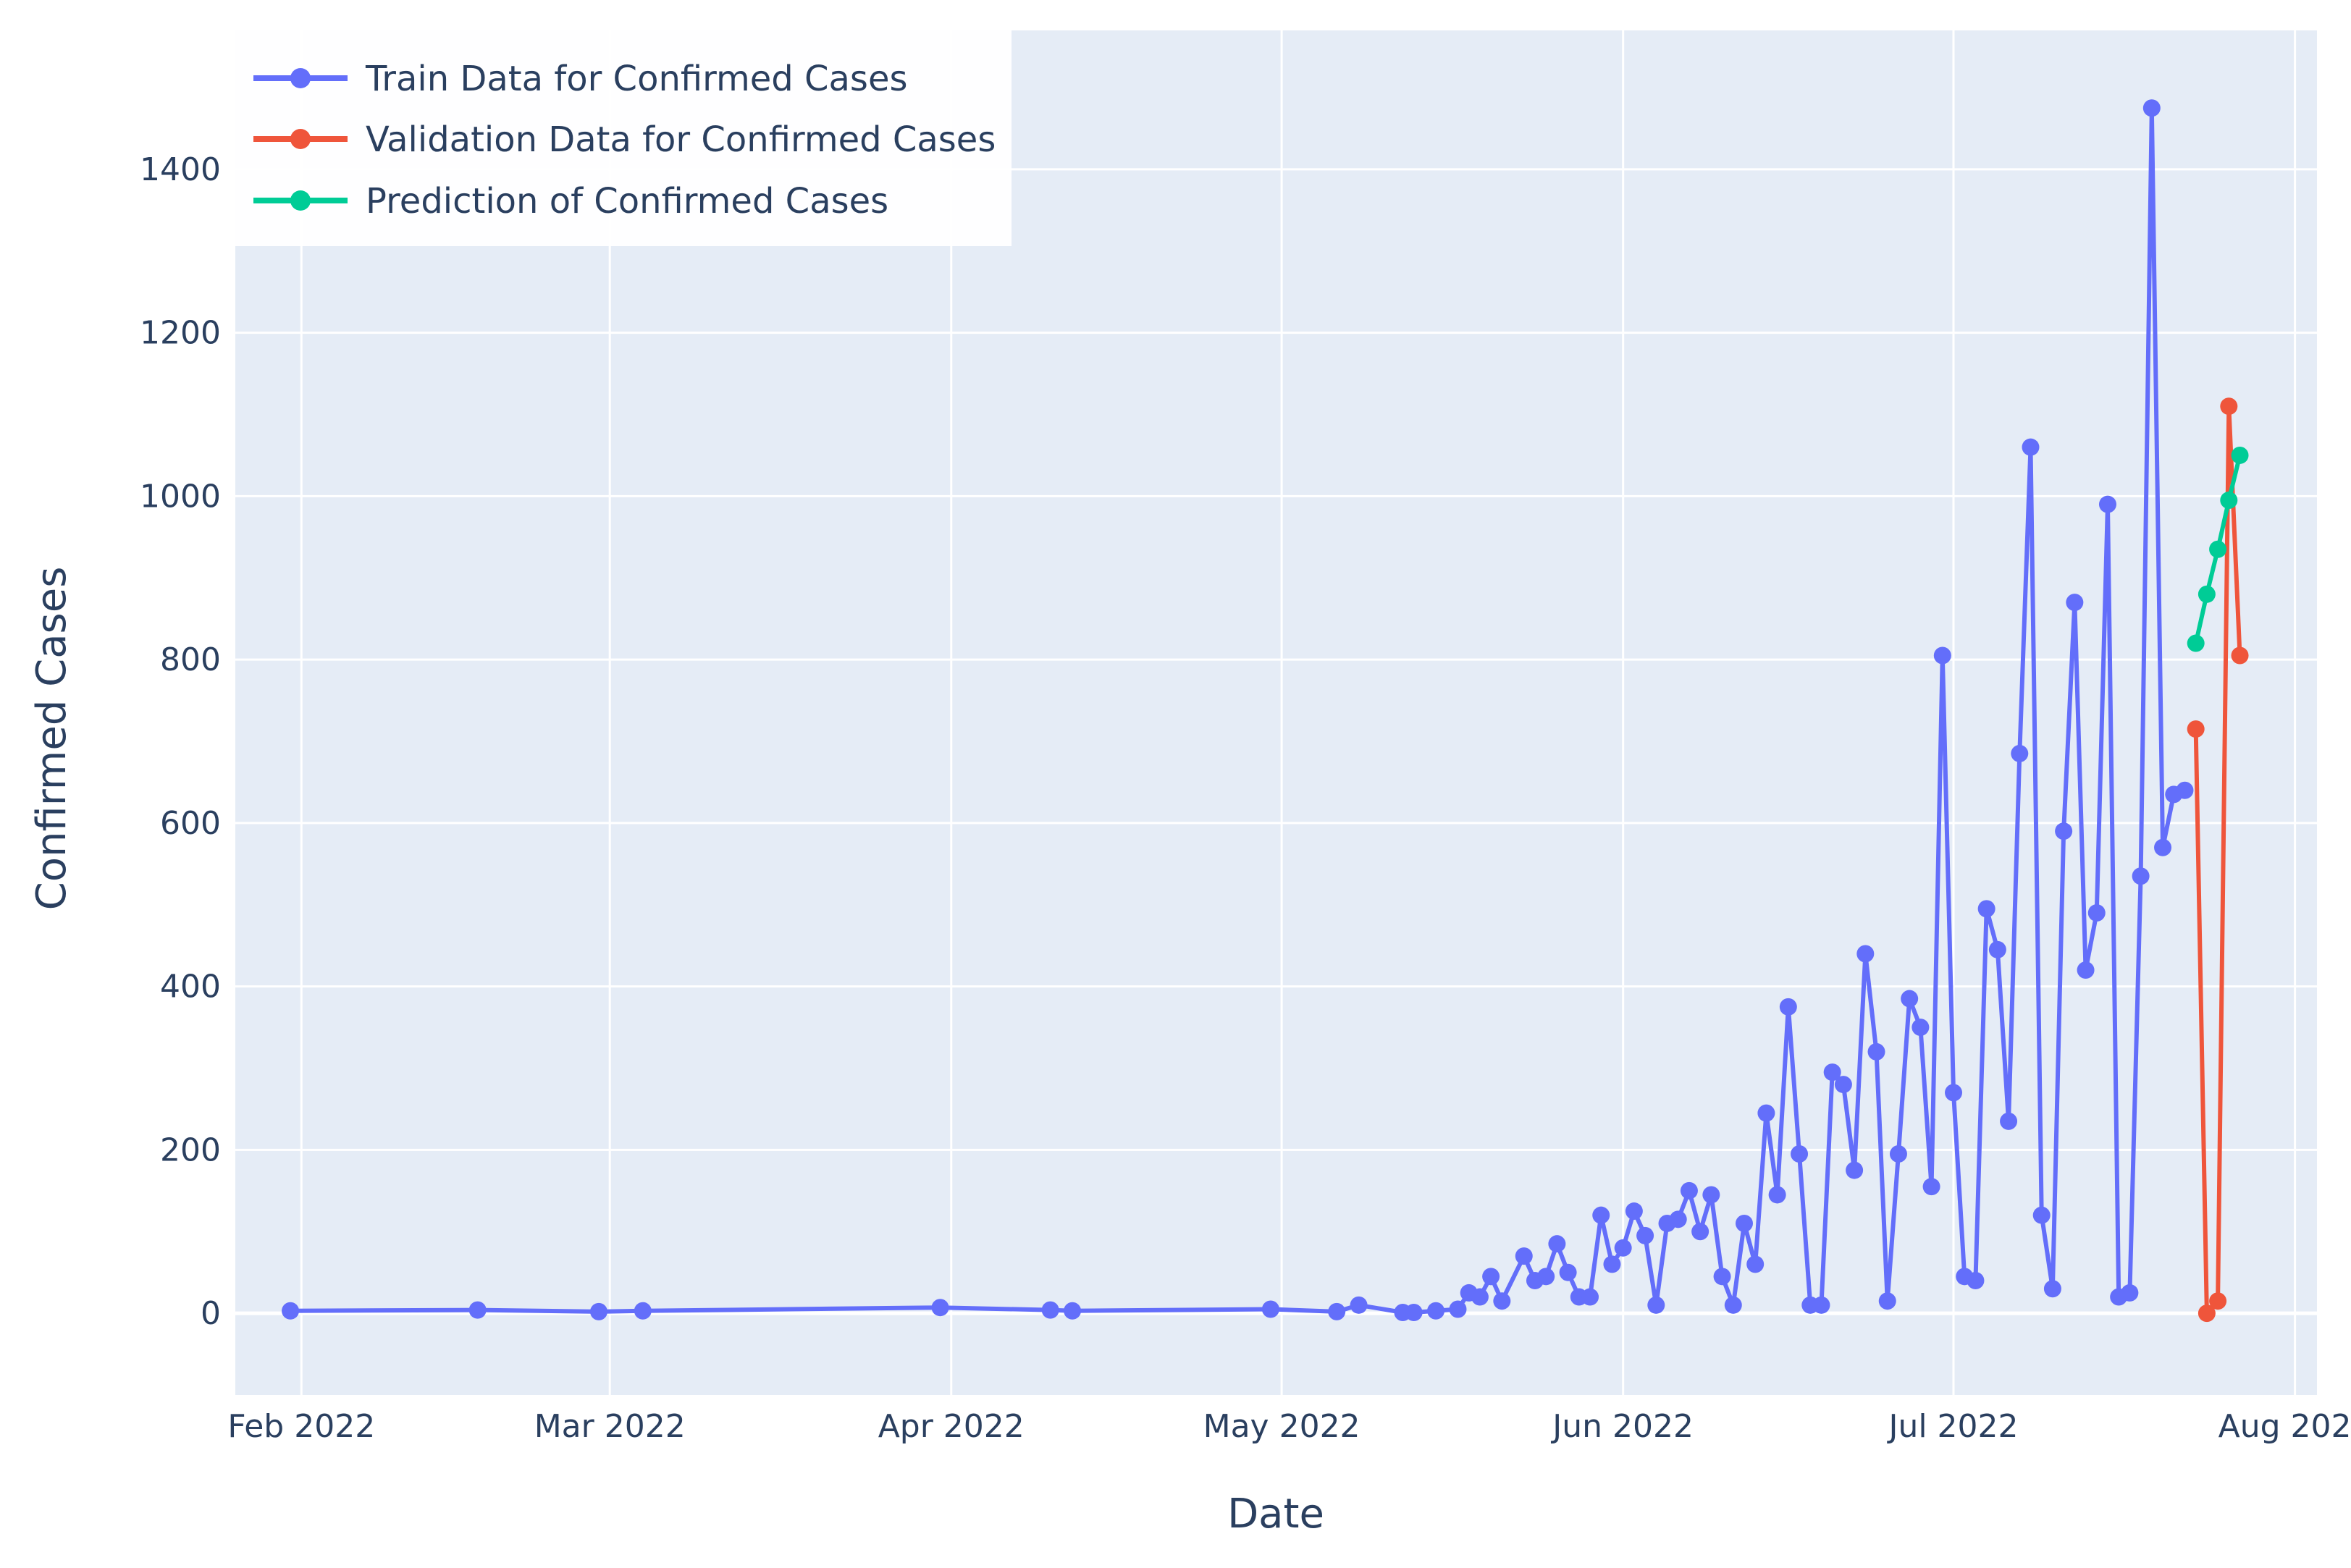 The width and height of the screenshot is (2351, 1568). I want to click on y-tick-label: 600, so click(190, 824).